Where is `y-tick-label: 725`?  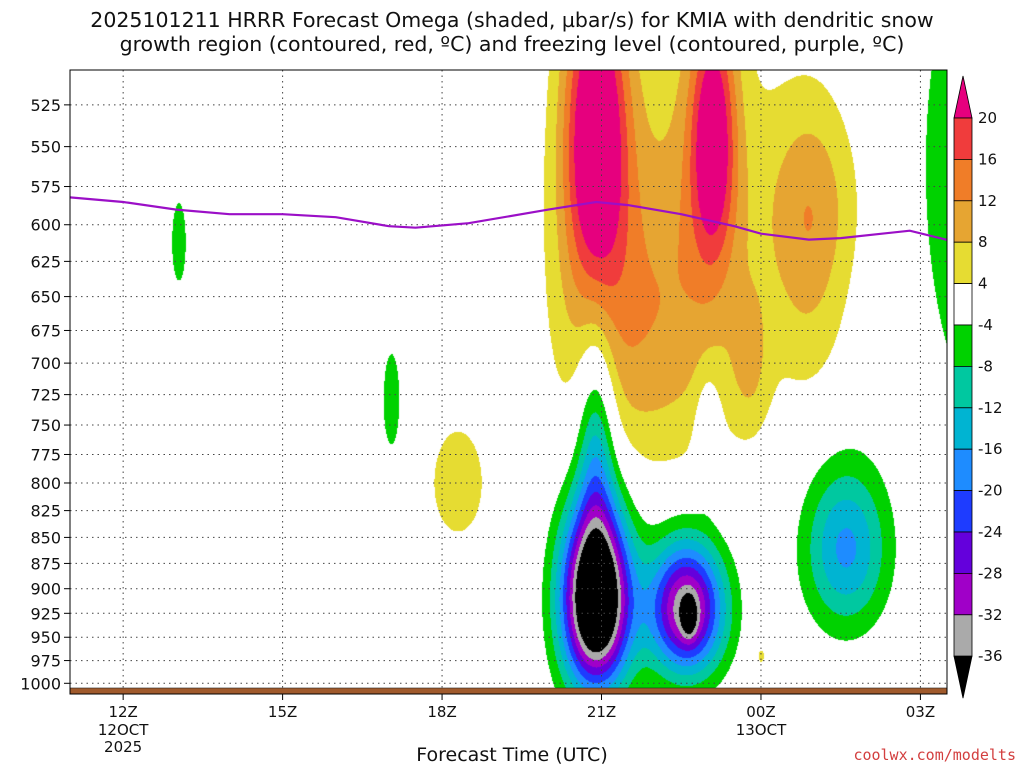
y-tick-label: 725 is located at coordinates (45, 395).